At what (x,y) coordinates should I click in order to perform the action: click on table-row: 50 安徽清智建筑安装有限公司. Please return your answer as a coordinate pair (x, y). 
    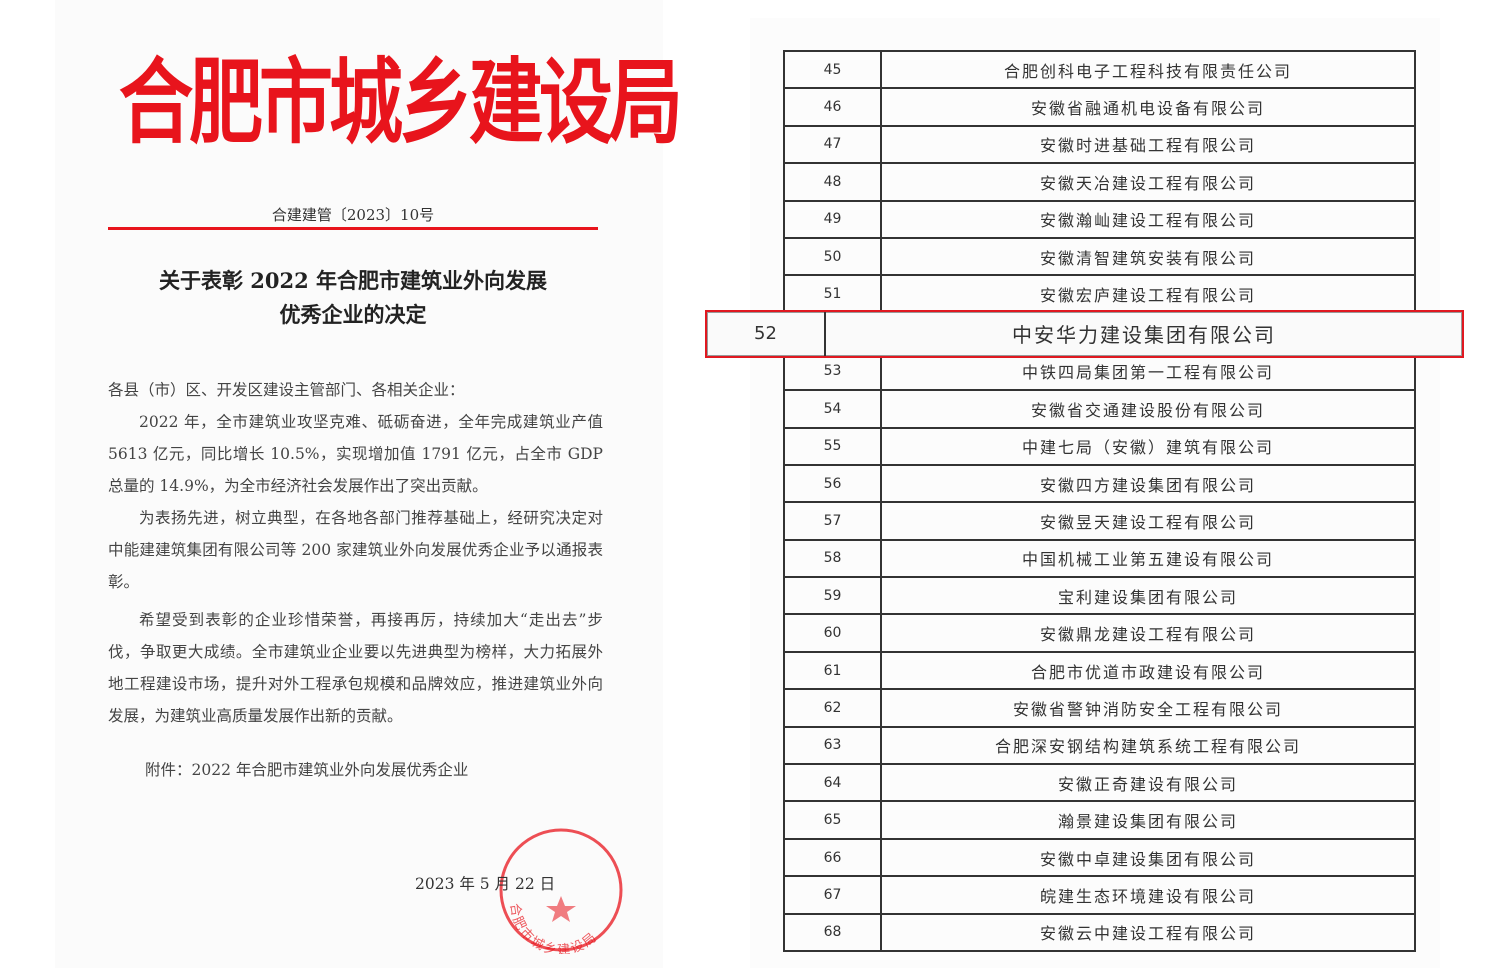
    Looking at the image, I should click on (1099, 257).